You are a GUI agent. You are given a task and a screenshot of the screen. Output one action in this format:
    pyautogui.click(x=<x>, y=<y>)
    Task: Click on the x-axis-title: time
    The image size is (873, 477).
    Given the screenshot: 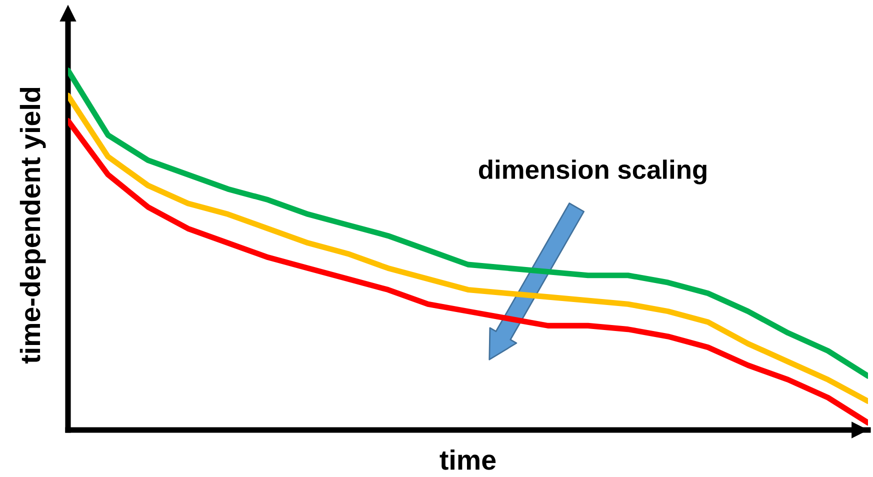 What is the action you would take?
    pyautogui.click(x=468, y=459)
    